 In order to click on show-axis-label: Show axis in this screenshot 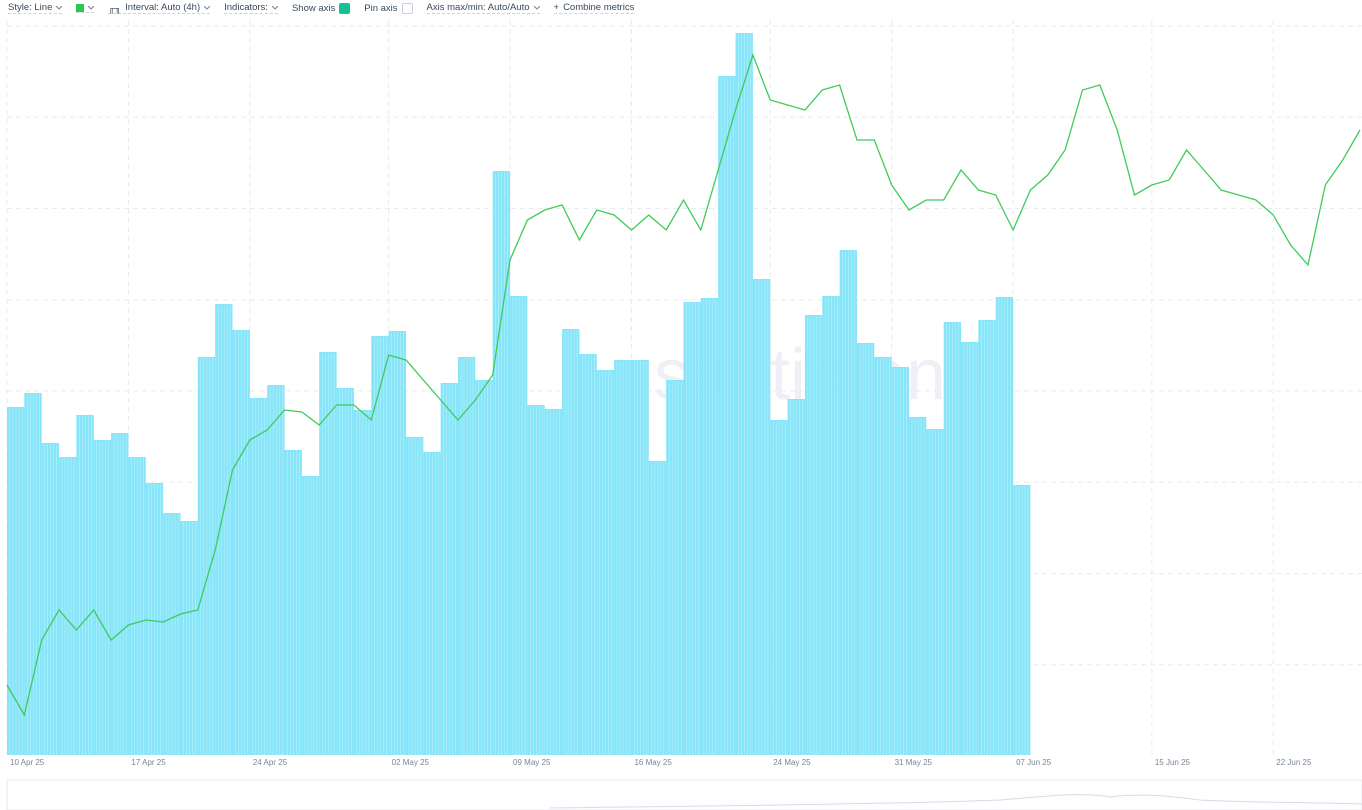, I will do `click(313, 8)`.